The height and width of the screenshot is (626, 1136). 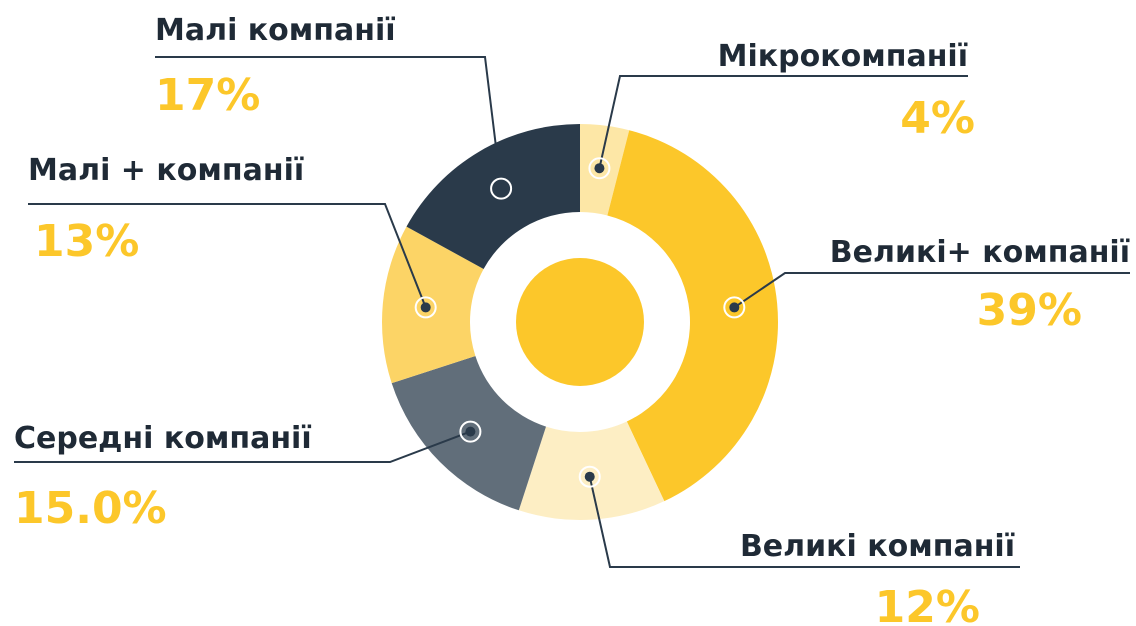 What do you see at coordinates (980, 252) in the screenshot?
I see `slice-label: Великі+ компанії` at bounding box center [980, 252].